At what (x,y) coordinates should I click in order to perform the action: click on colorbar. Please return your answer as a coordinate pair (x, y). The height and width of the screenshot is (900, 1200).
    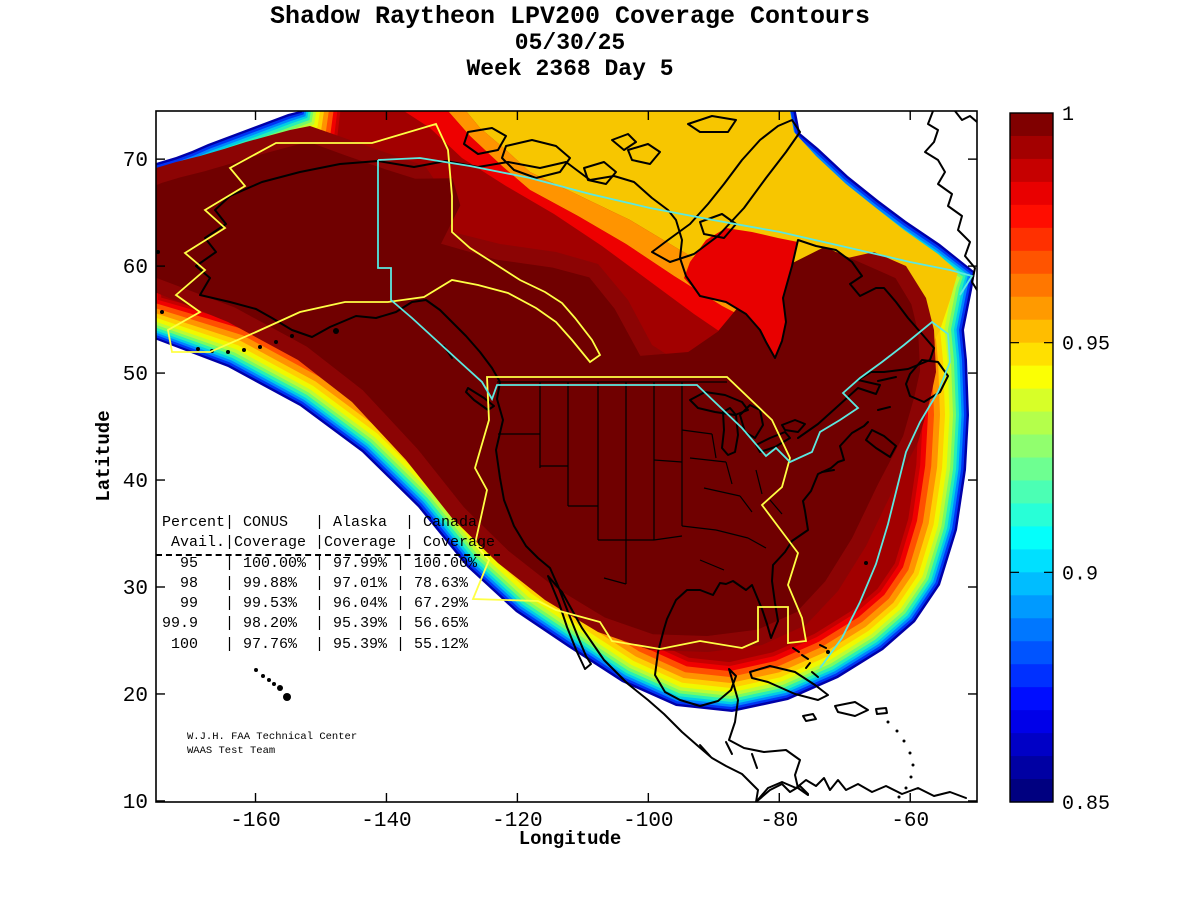
    Looking at the image, I should click on (1031, 457).